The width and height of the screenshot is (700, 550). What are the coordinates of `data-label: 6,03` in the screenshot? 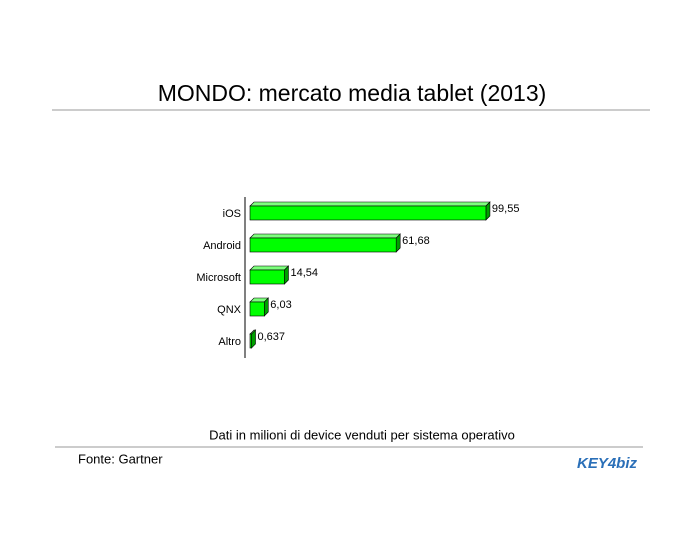 It's located at (280, 305).